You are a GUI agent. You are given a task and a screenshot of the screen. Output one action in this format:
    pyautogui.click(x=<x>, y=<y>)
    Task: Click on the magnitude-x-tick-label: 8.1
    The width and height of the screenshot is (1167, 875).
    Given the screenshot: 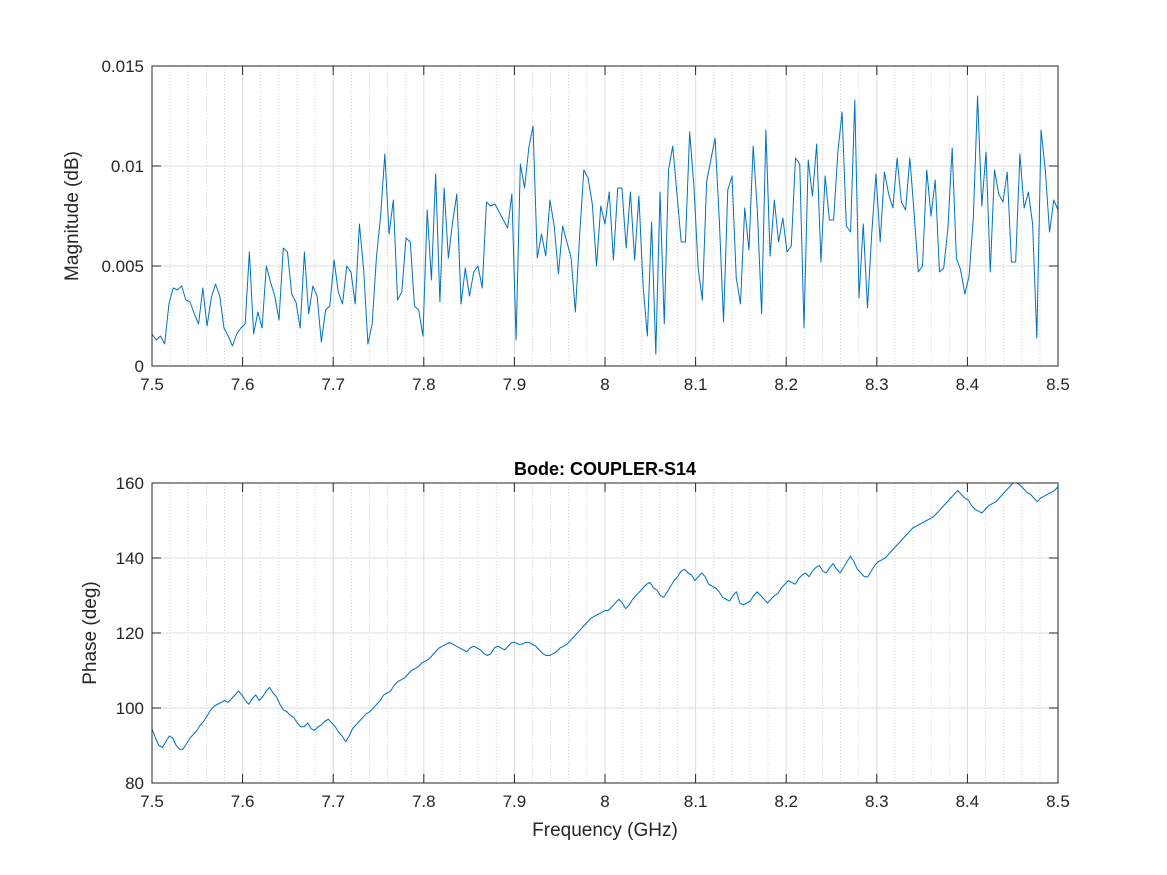 What is the action you would take?
    pyautogui.click(x=696, y=384)
    